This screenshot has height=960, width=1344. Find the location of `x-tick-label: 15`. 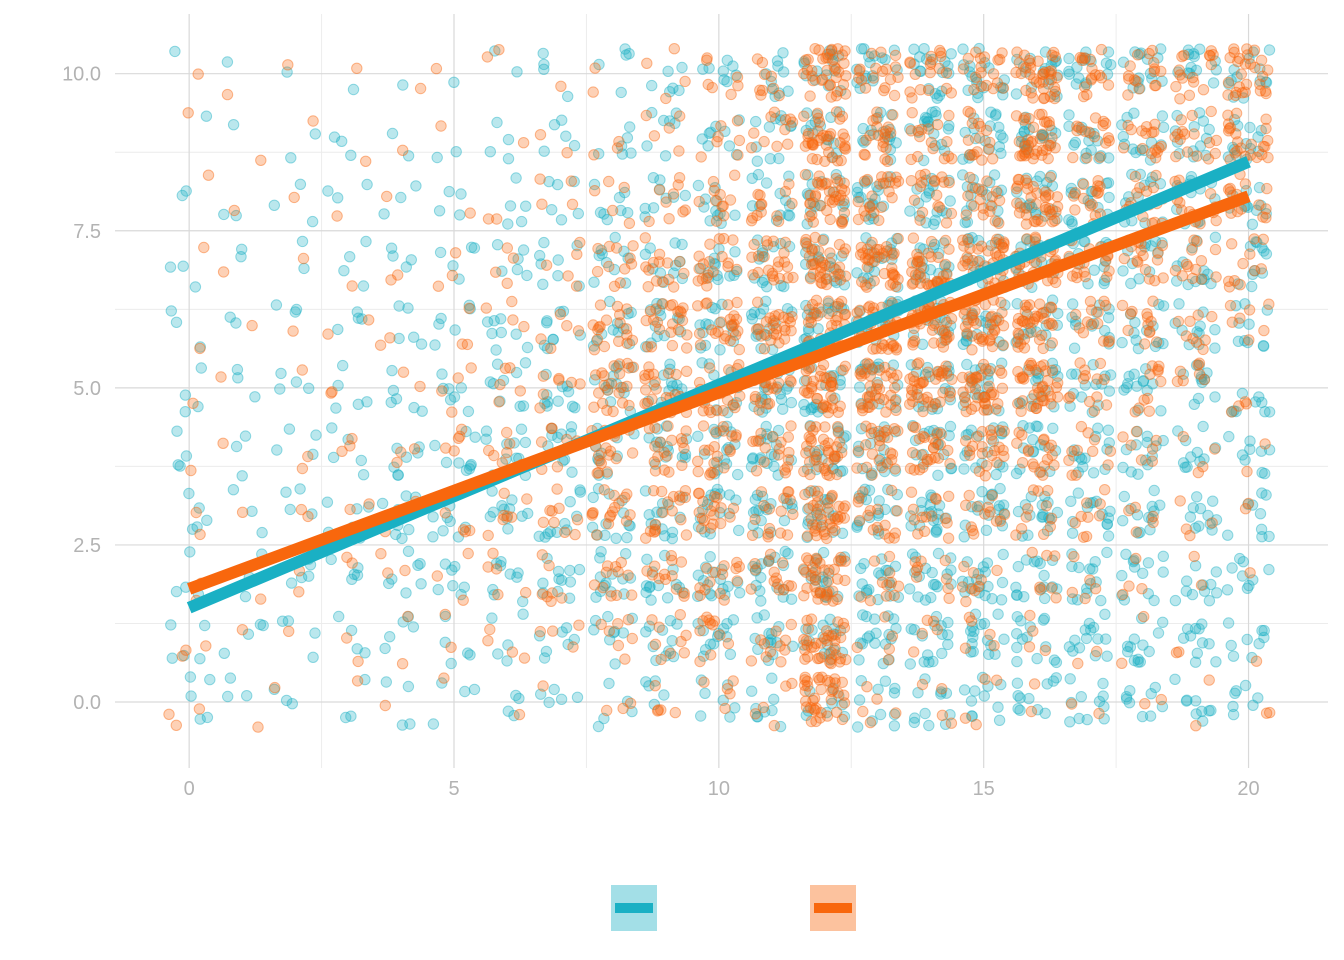

x-tick-label: 15 is located at coordinates (984, 789).